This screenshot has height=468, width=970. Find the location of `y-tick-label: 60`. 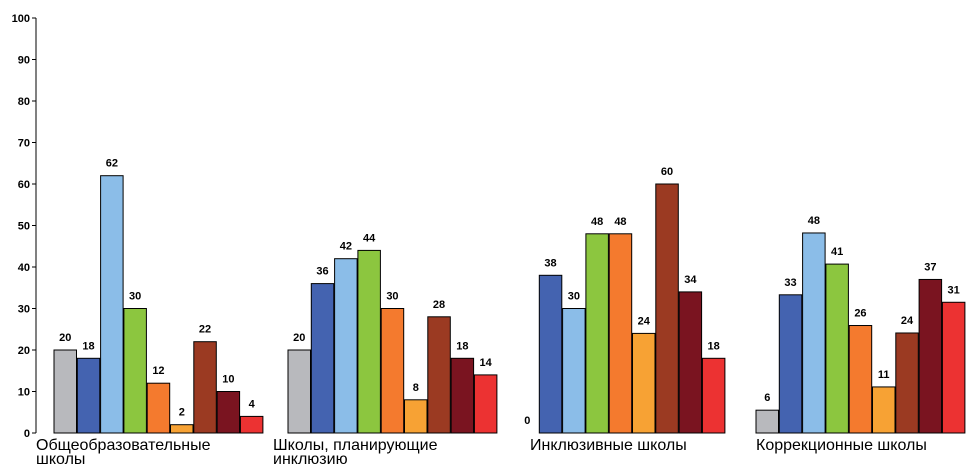

y-tick-label: 60 is located at coordinates (24, 185).